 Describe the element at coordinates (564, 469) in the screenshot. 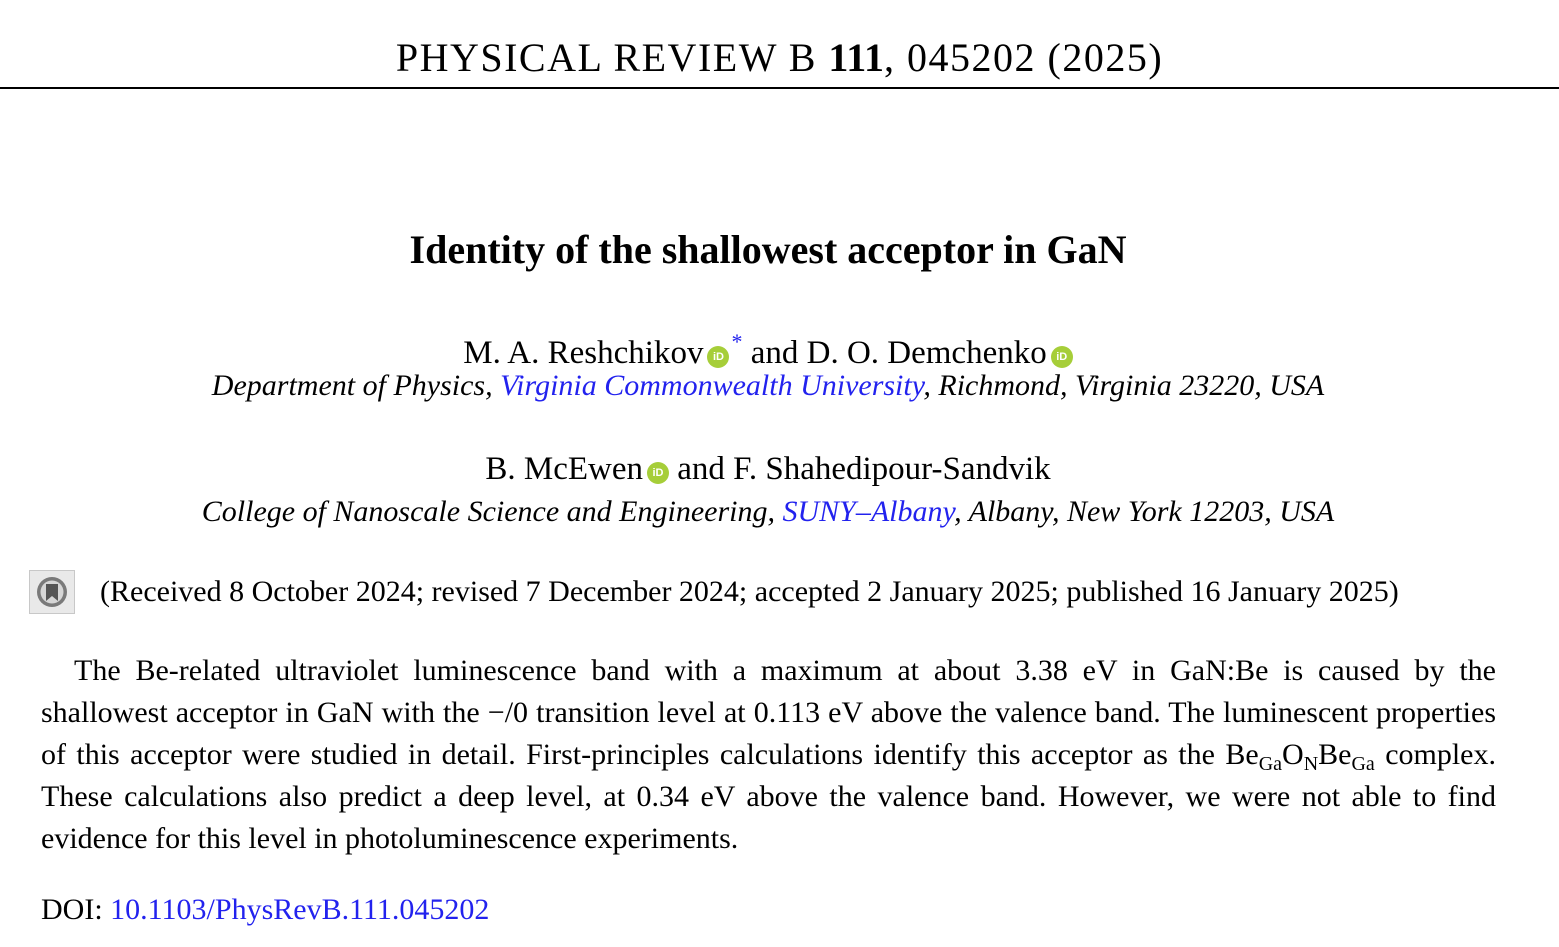

I see `author-mcewen: B. McEwen` at that location.